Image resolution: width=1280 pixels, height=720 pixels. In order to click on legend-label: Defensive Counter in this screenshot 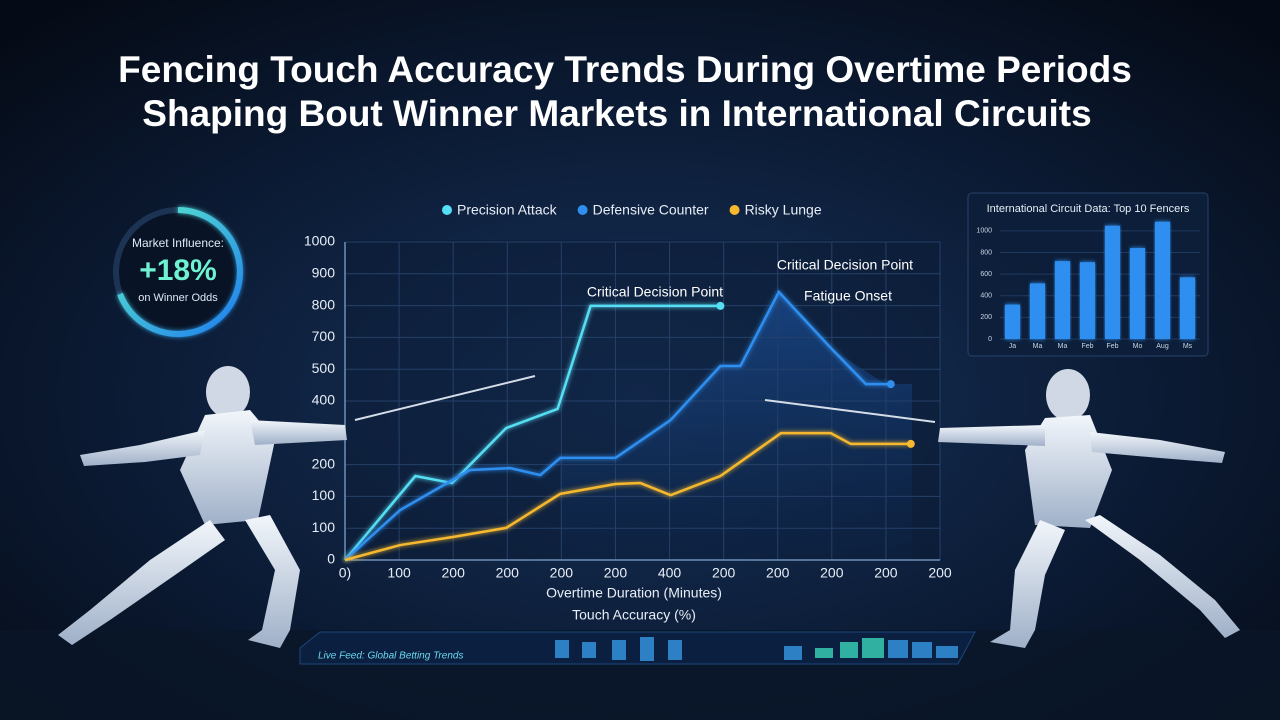, I will do `click(651, 210)`.